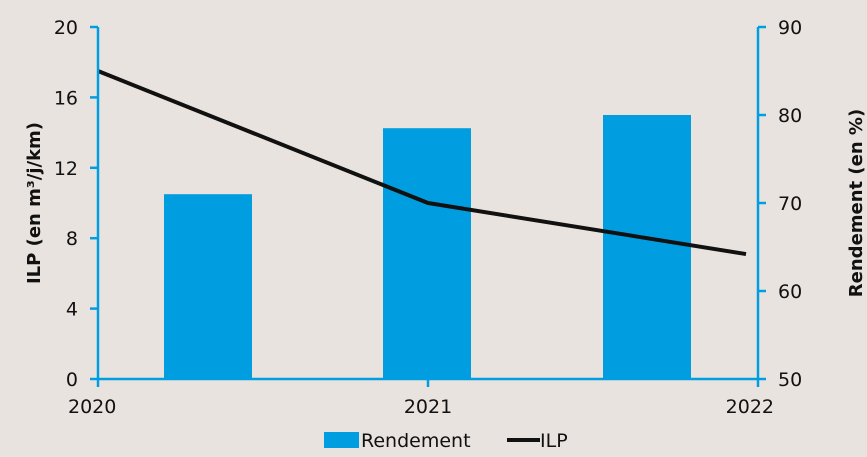 This screenshot has height=457, width=867. I want to click on right-y-ticks: 50 60 70 80 90, so click(780, 204).